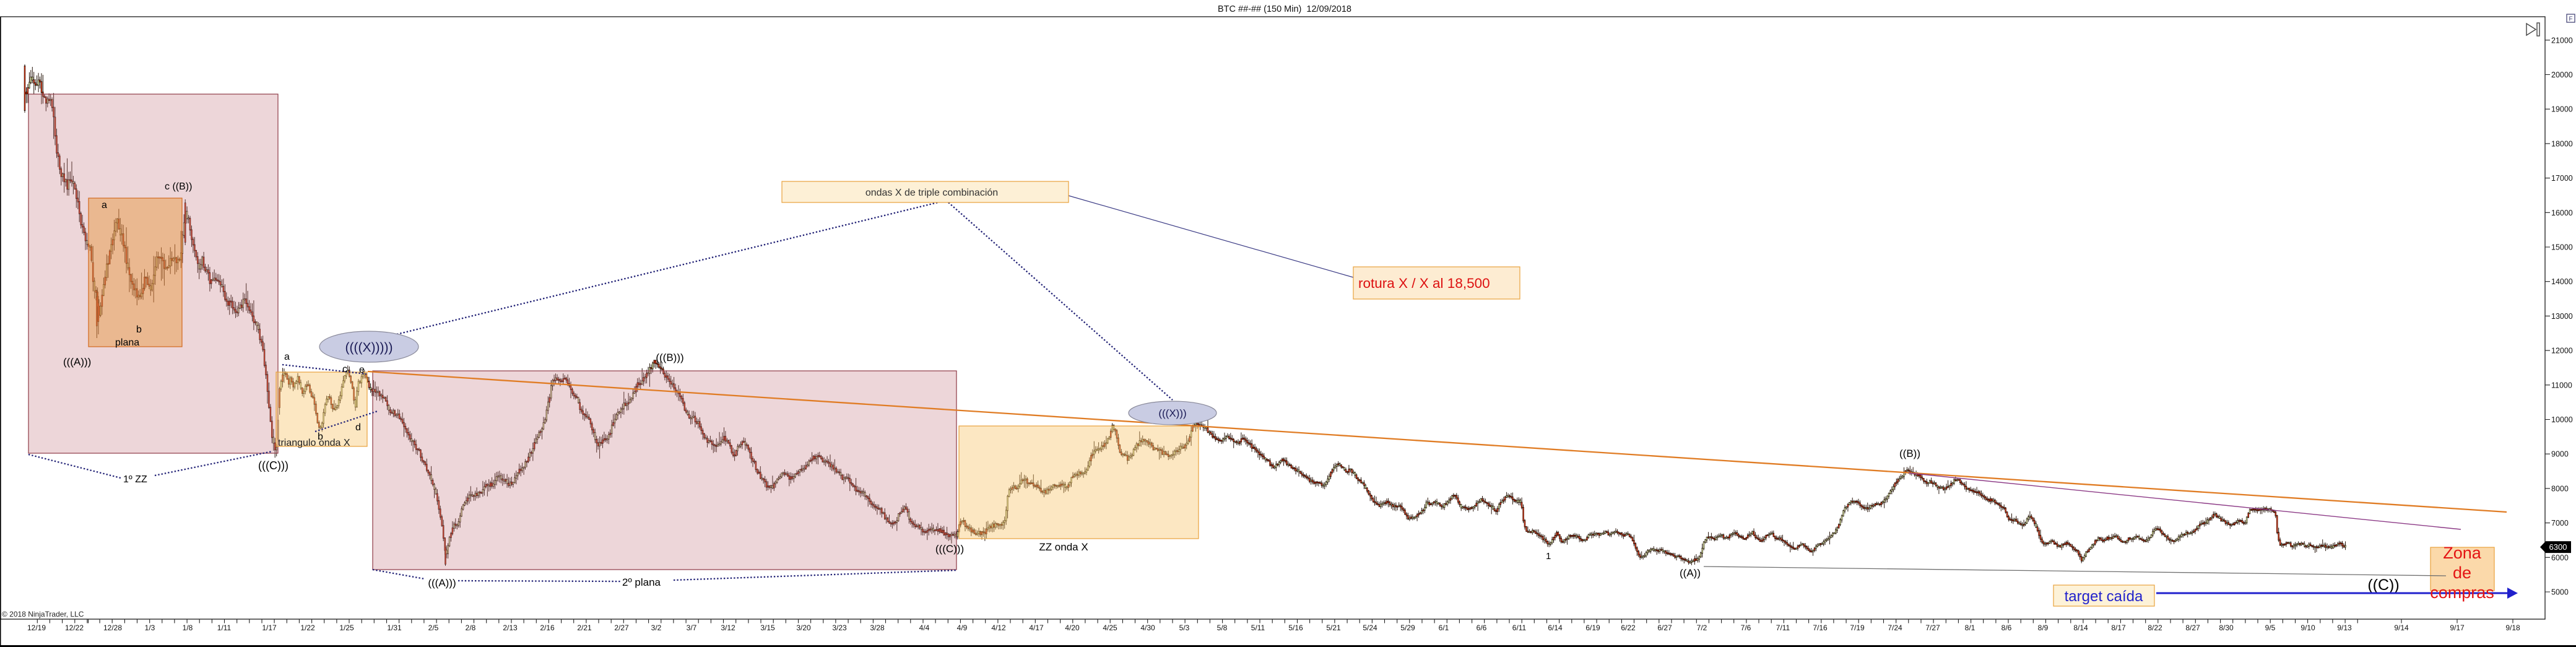  I want to click on svg-text: 9/13, so click(2344, 627).